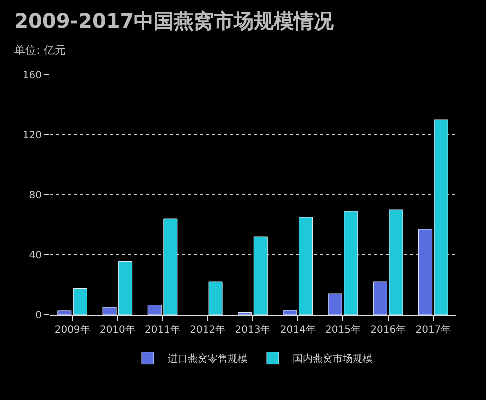 Image resolution: width=486 pixels, height=400 pixels. What do you see at coordinates (163, 330) in the screenshot?
I see `x-tick-label: 2011年` at bounding box center [163, 330].